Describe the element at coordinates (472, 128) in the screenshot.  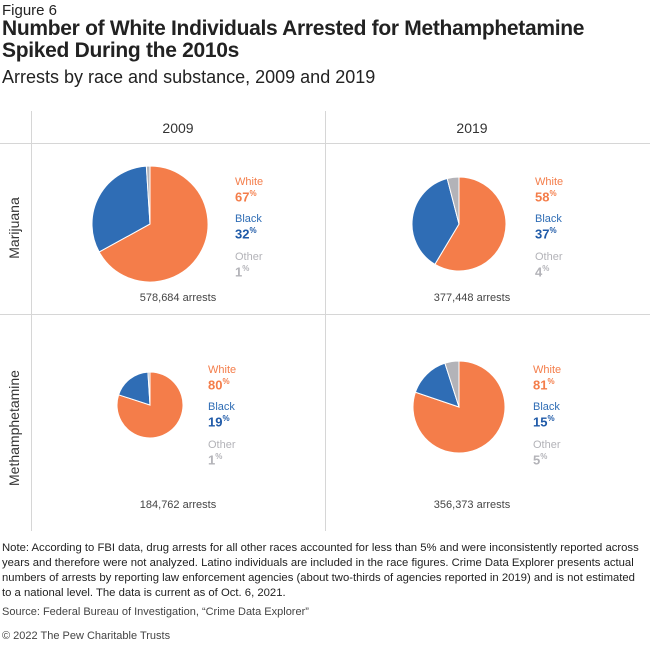
I see `column-header-2019: 2019` at that location.